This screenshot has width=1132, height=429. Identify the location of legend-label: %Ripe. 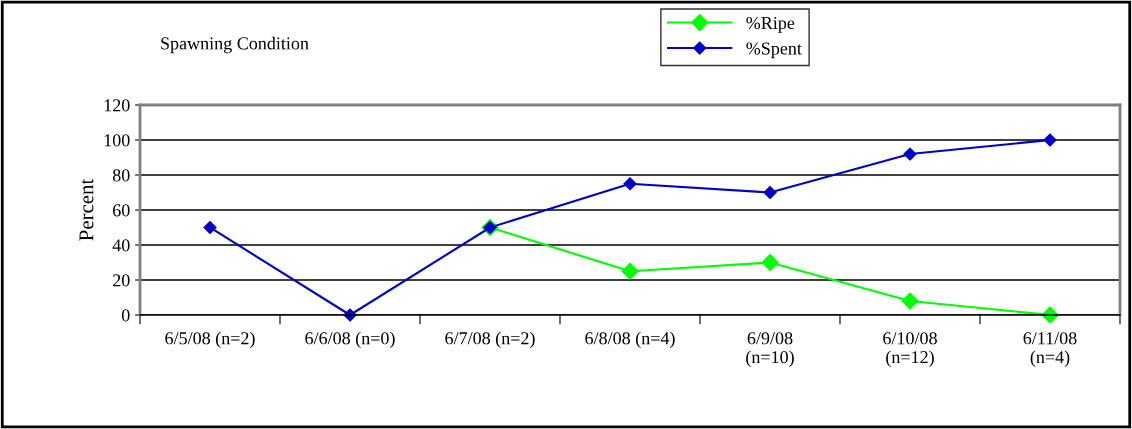
(770, 24).